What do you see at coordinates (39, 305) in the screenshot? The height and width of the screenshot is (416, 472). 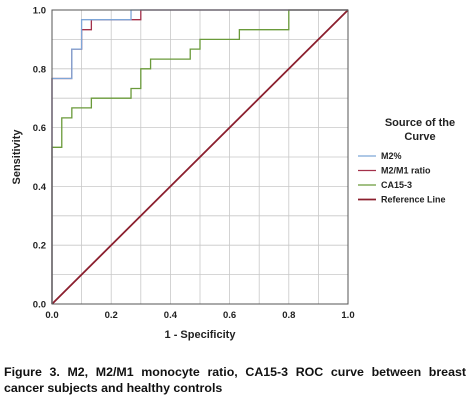 I see `y-tick-label: 0.0` at bounding box center [39, 305].